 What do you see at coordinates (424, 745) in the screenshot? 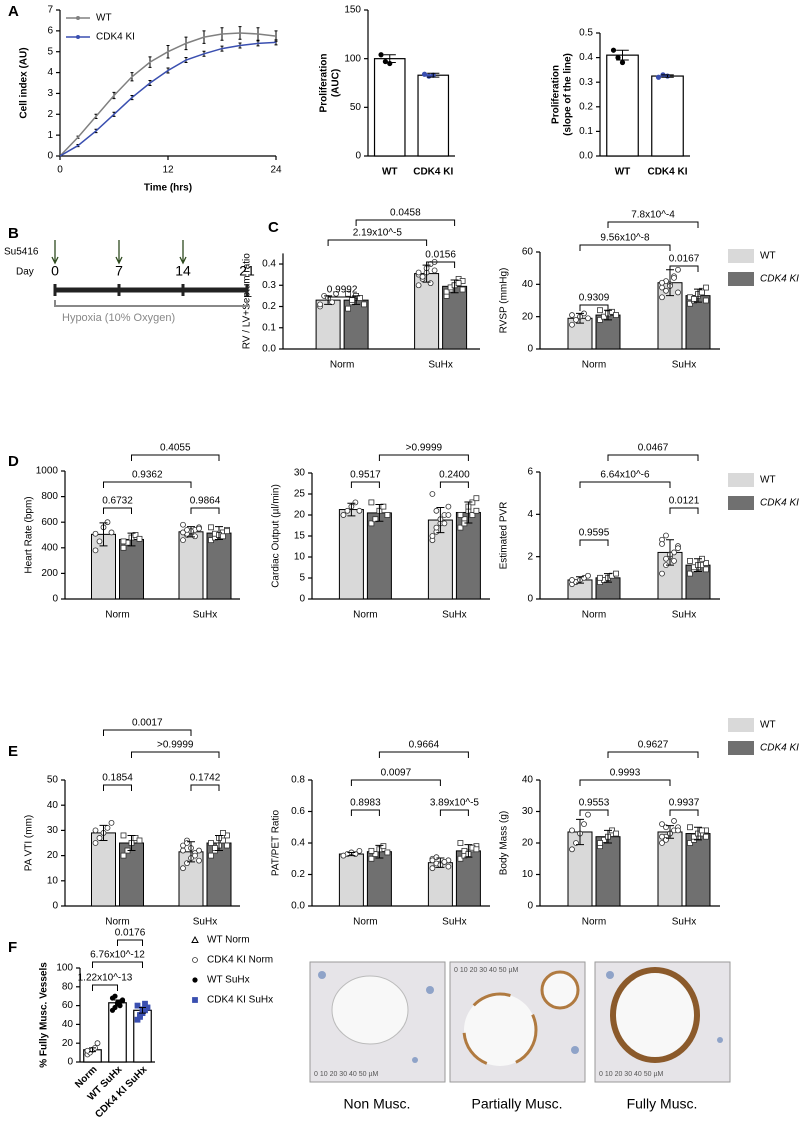
I see `p-value: 0.9664` at bounding box center [424, 745].